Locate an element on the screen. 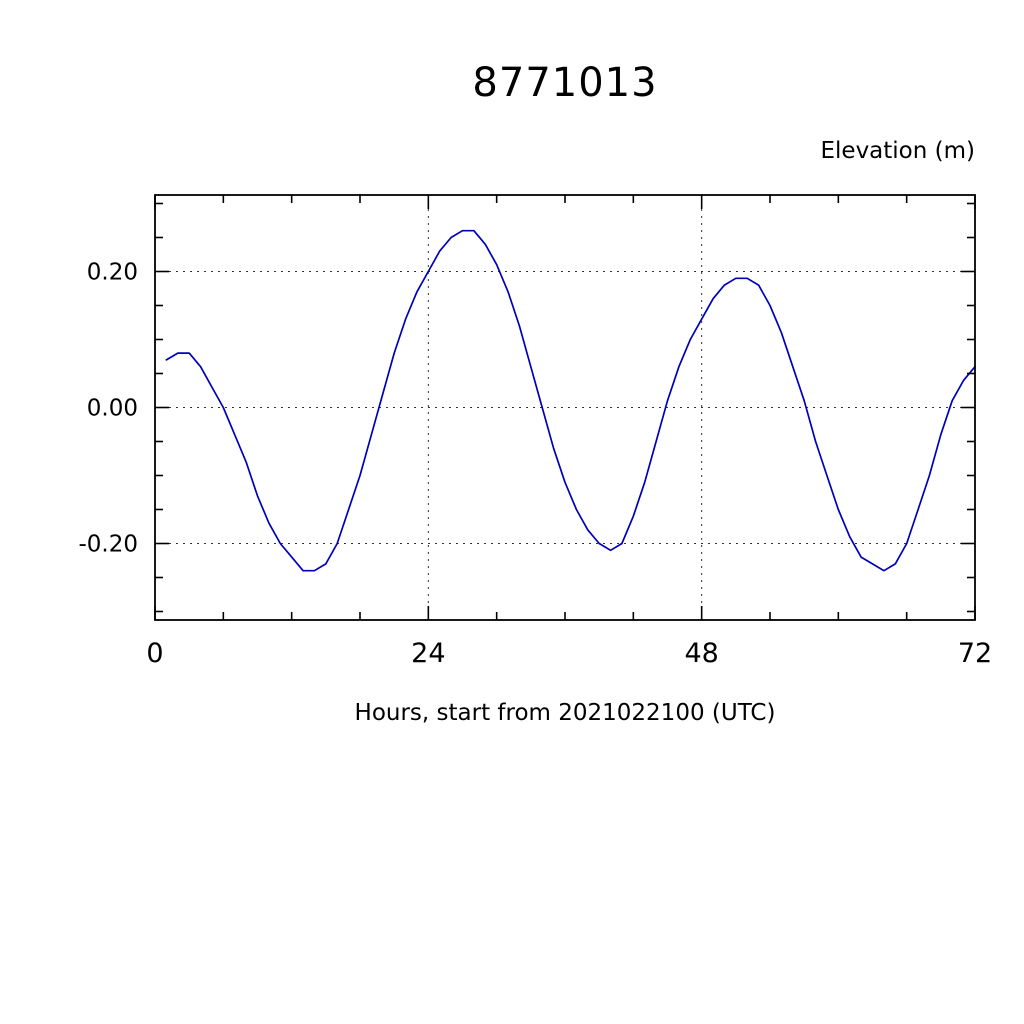  y-tick-label: 0.00 is located at coordinates (112, 409).